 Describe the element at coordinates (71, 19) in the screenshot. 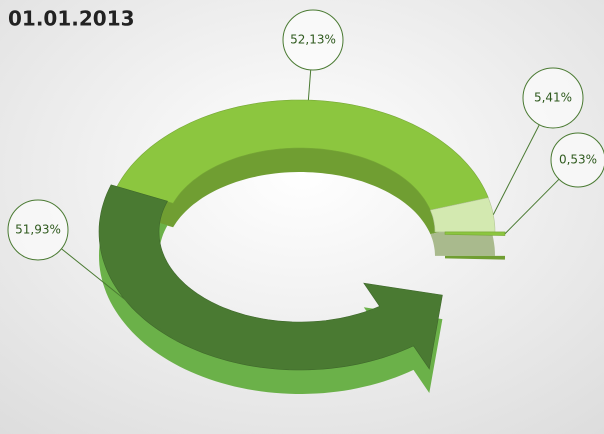

I see `chart-title: 01.01.2013` at that location.